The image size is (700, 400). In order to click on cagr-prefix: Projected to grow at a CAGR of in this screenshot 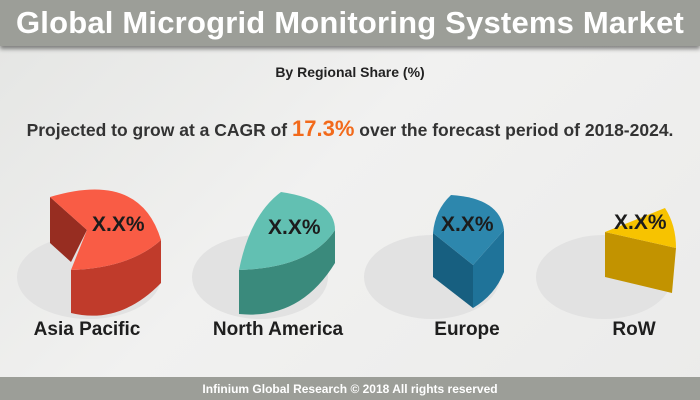, I will do `click(159, 130)`.